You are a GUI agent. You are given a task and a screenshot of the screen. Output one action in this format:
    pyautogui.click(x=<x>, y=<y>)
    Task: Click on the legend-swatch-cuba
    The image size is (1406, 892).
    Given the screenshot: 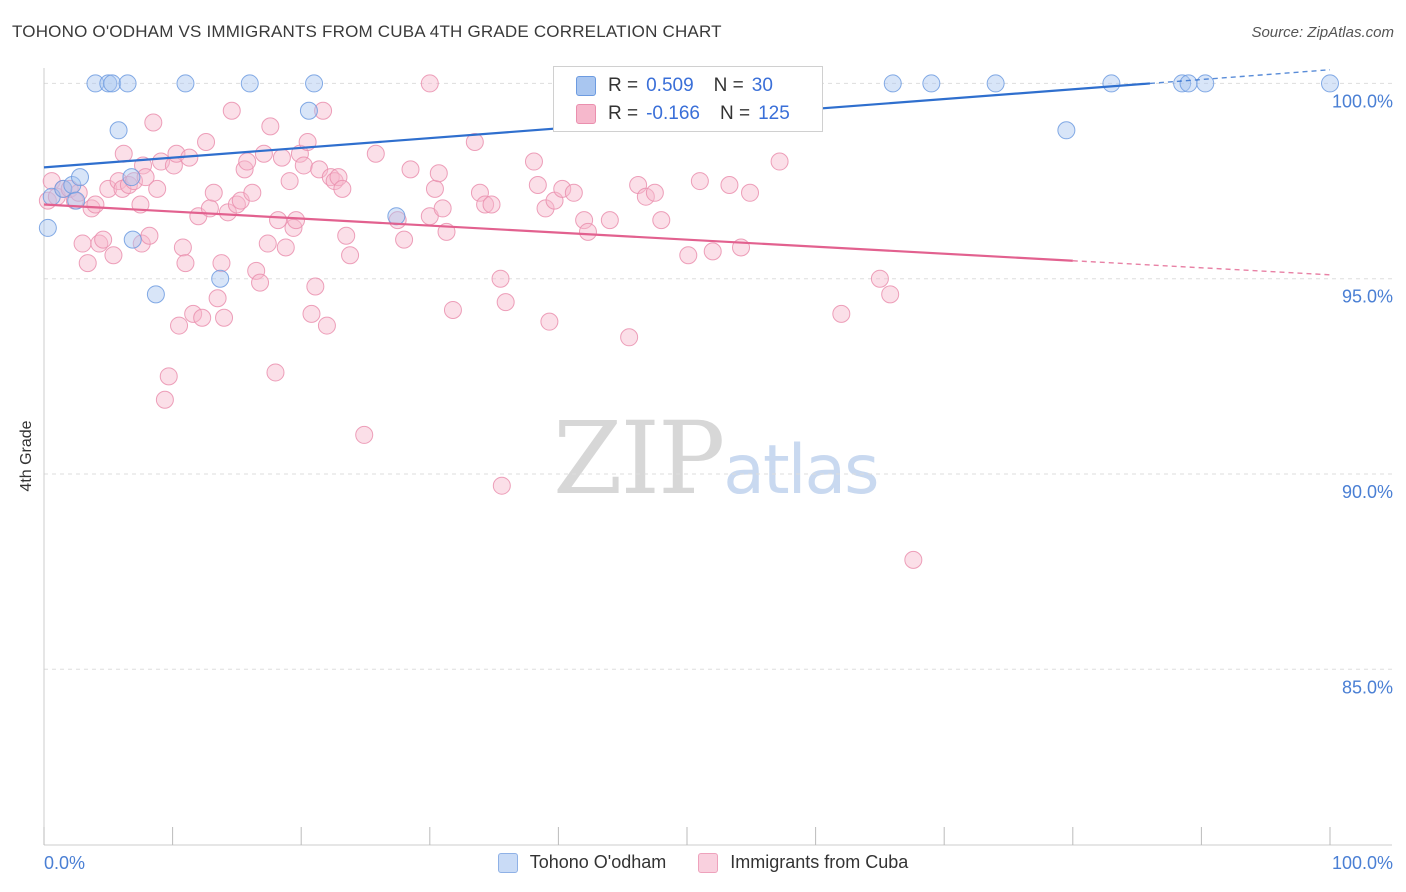 What is the action you would take?
    pyautogui.click(x=708, y=862)
    